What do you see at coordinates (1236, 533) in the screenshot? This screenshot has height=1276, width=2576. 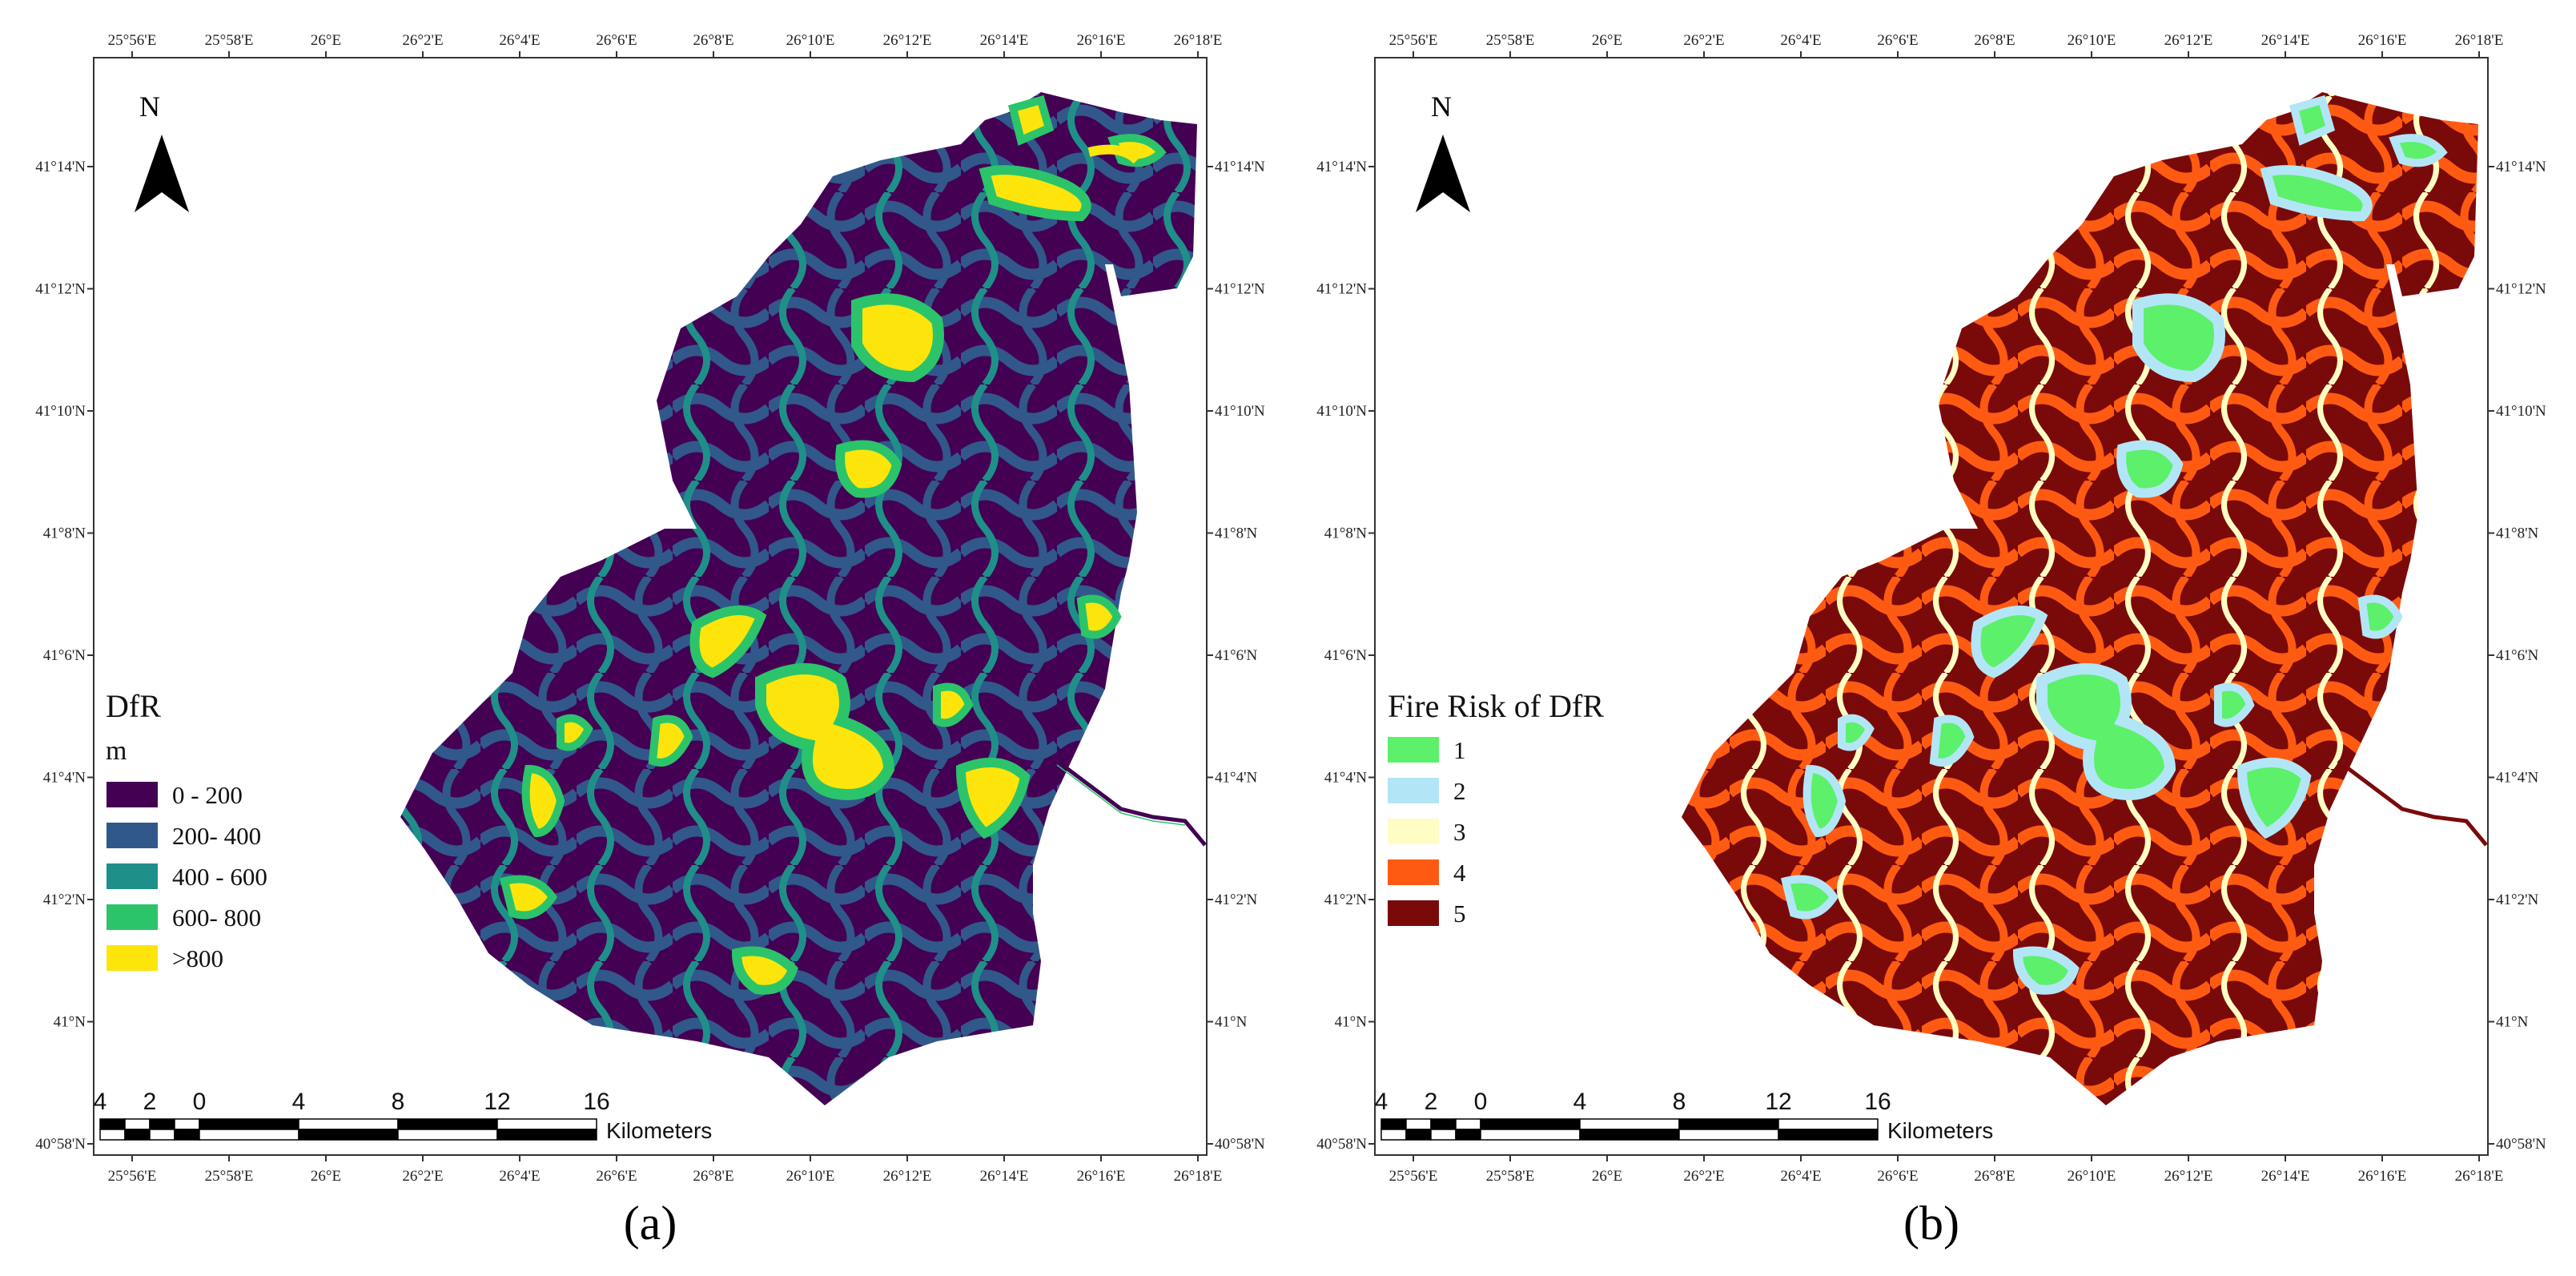 I see `y-tick-label: 41°8'N` at bounding box center [1236, 533].